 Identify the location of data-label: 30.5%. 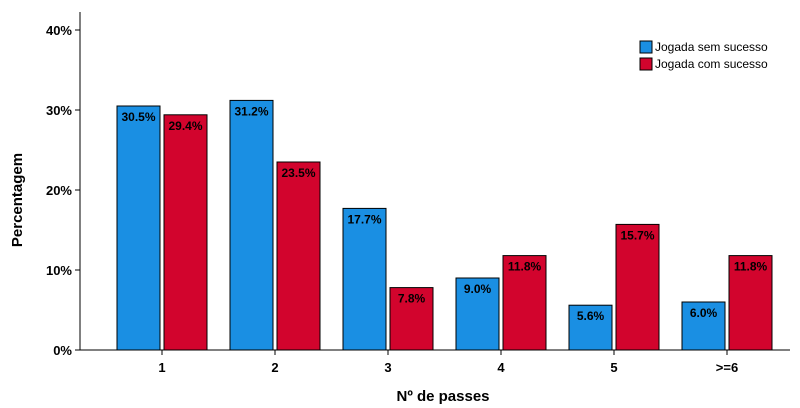
(138, 117).